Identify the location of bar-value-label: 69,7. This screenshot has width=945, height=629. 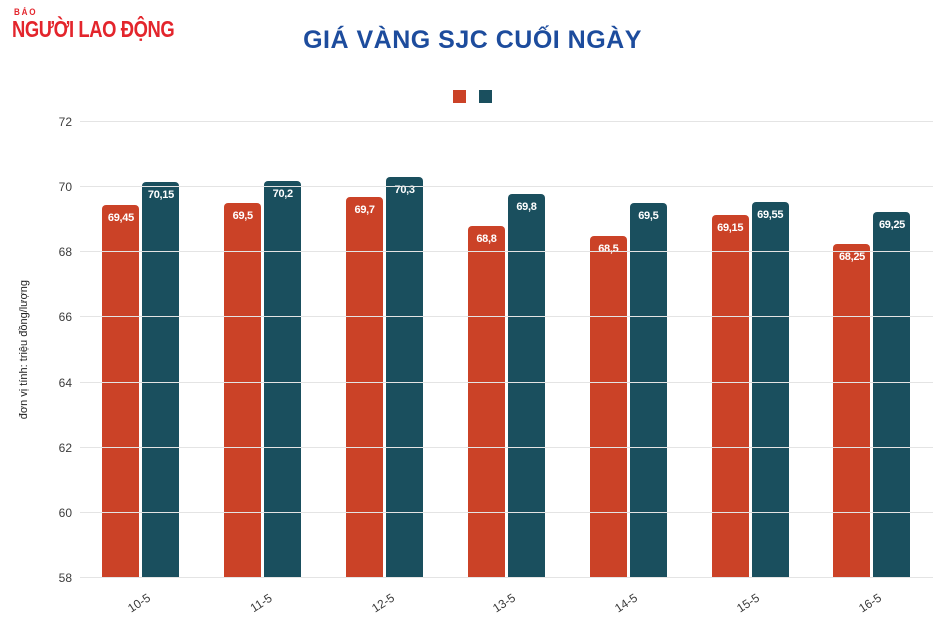
(365, 209).